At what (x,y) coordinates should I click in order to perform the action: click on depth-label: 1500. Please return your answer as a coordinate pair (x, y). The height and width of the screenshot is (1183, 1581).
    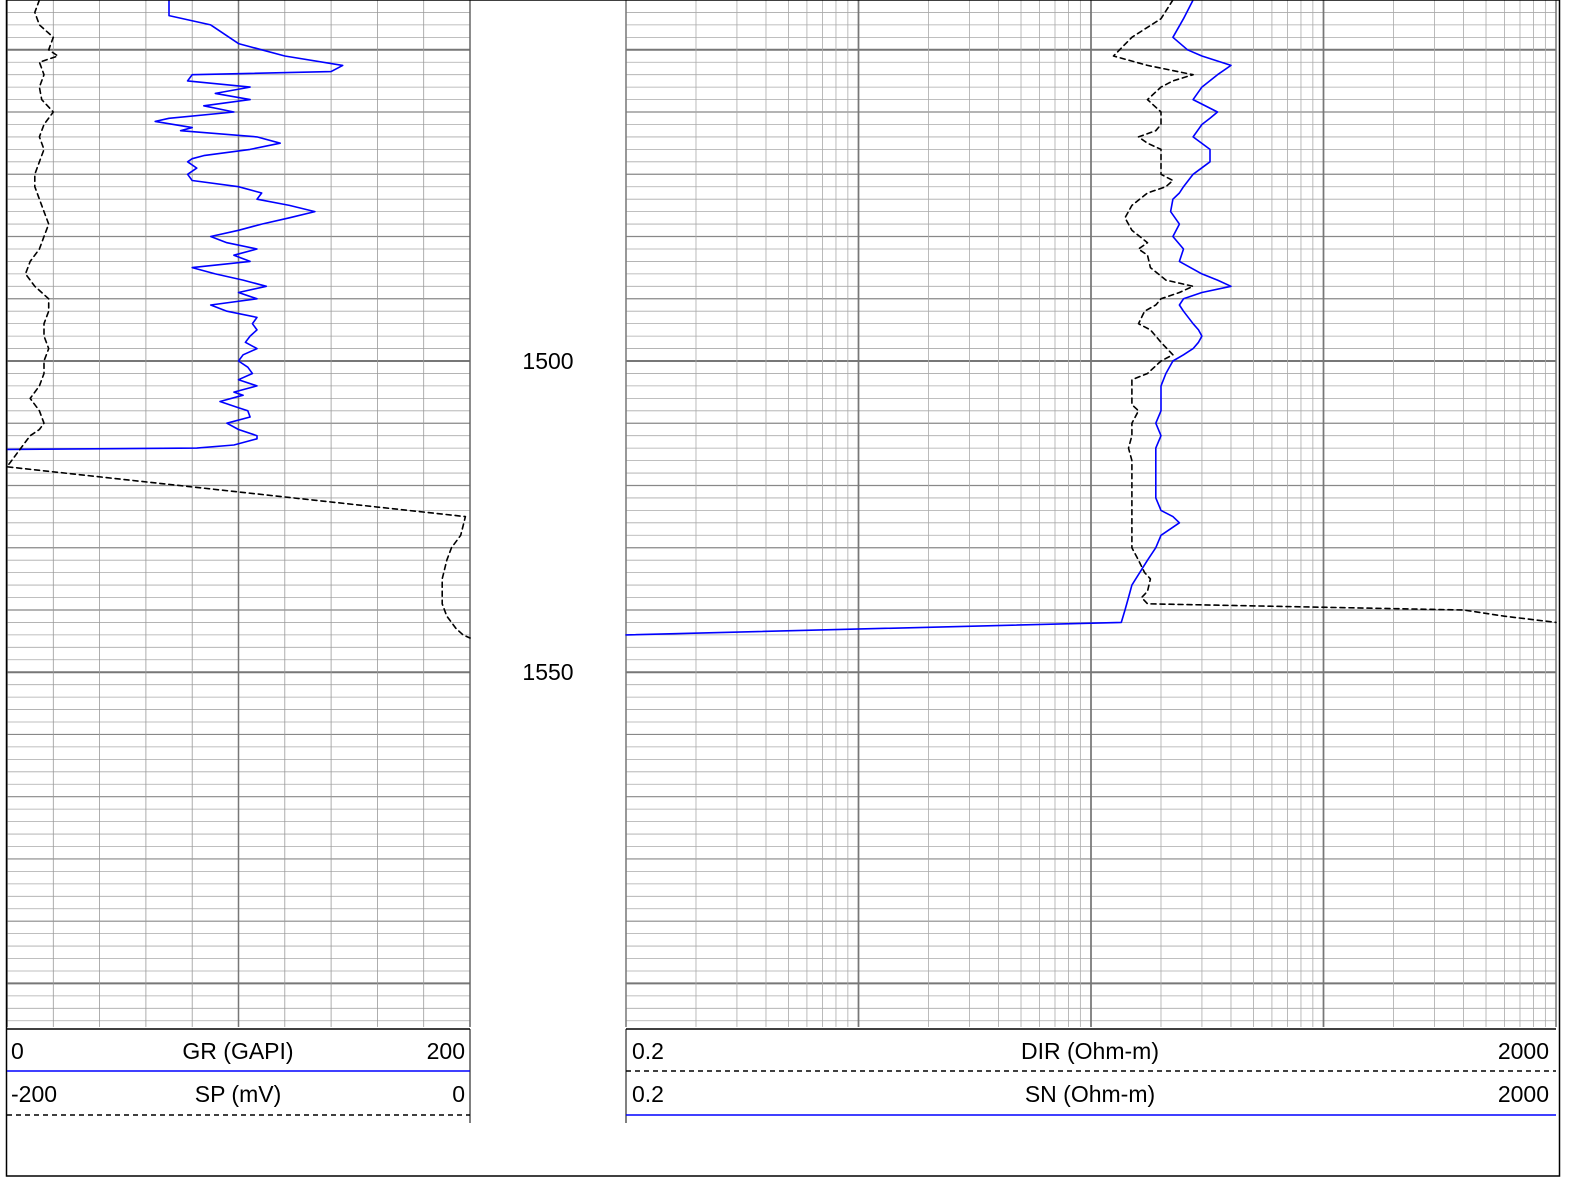
    Looking at the image, I should click on (547, 361).